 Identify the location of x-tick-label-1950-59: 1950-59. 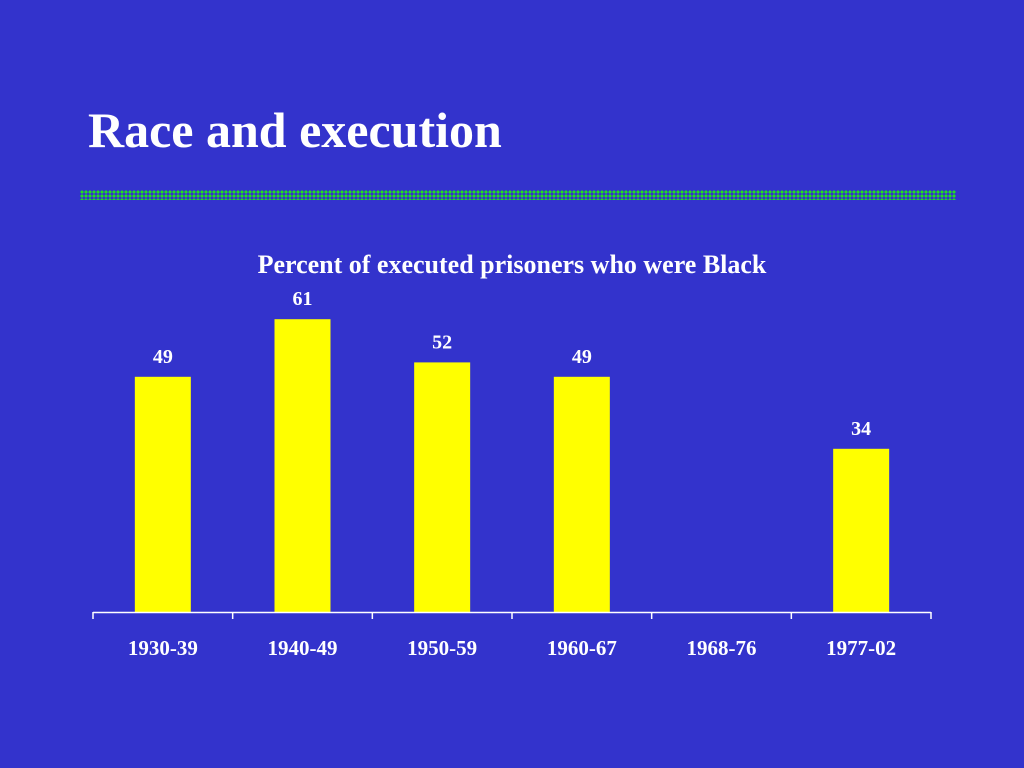
(442, 648).